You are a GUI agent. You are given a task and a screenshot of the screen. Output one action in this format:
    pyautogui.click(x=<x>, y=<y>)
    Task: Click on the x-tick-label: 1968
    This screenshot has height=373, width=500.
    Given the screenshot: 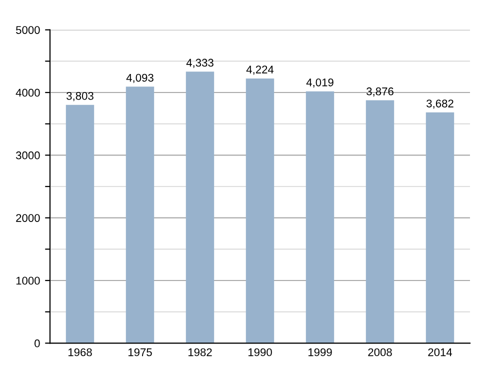 What is the action you would take?
    pyautogui.click(x=80, y=352)
    